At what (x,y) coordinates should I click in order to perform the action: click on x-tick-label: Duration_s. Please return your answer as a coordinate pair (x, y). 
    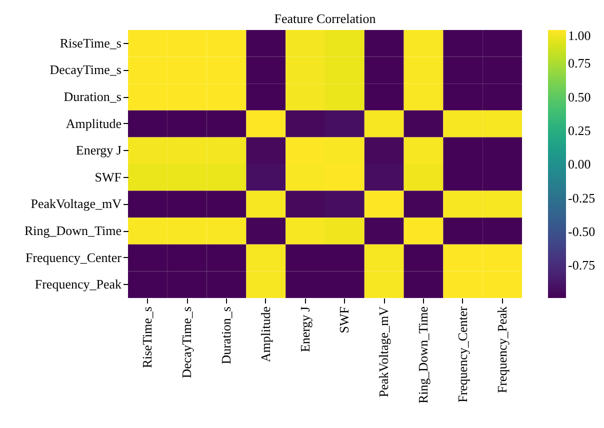
    Looking at the image, I should click on (226, 335).